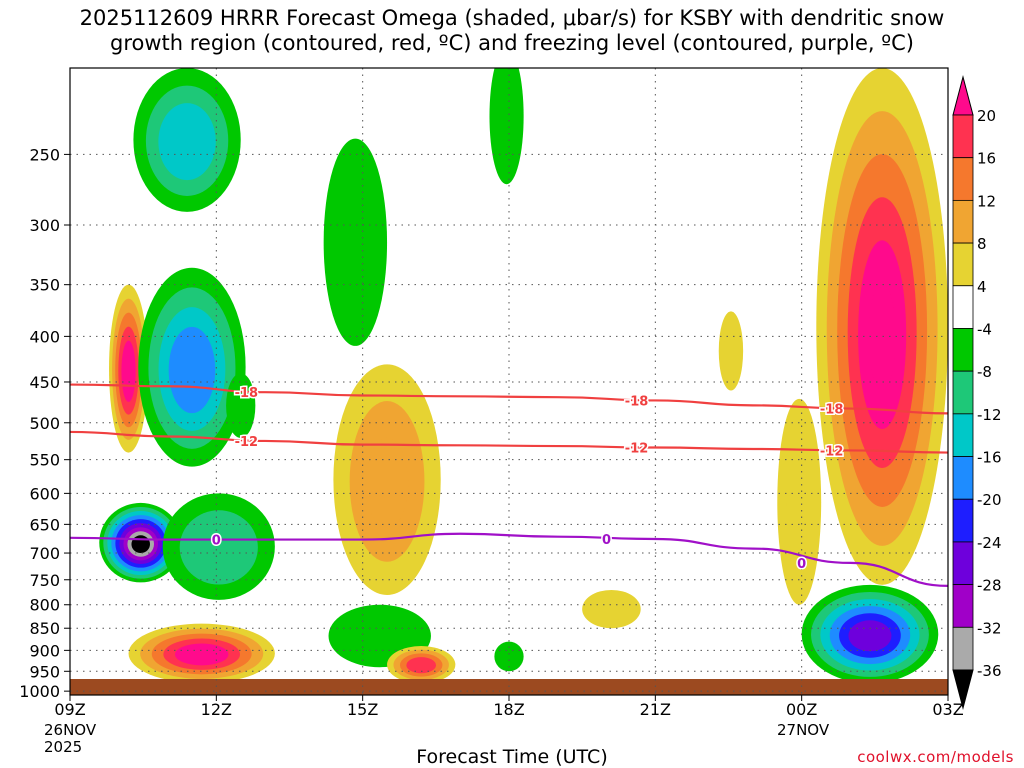 This screenshot has height=768, width=1024. I want to click on y-tick-label-450: 450, so click(44, 382).